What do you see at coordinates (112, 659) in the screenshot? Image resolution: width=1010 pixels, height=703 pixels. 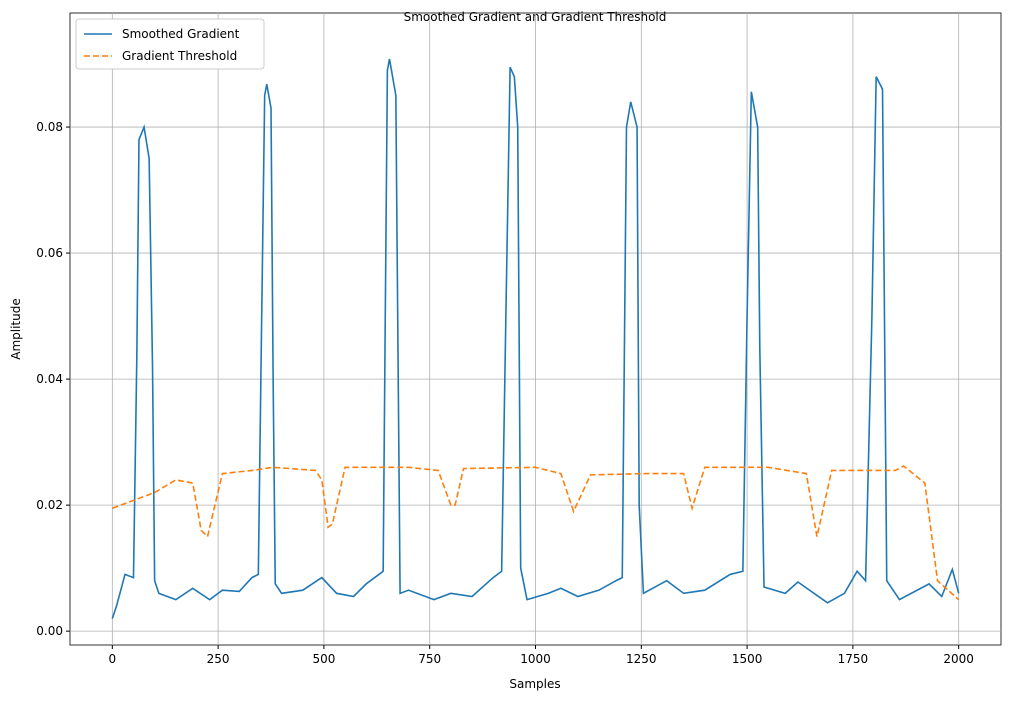 I see `x-tick-label: 0` at bounding box center [112, 659].